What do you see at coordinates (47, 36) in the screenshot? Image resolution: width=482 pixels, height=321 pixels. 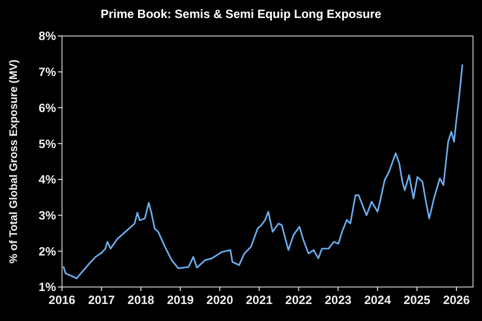 I see `y-tick-label: 8%` at bounding box center [47, 36].